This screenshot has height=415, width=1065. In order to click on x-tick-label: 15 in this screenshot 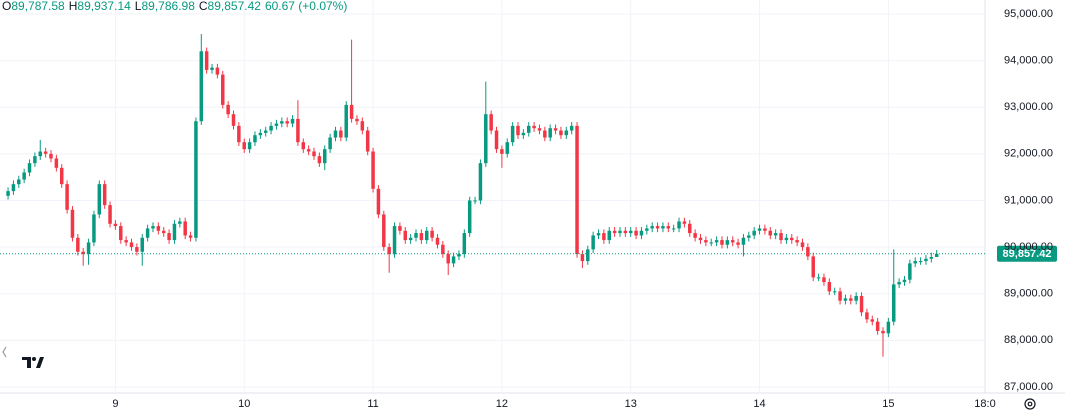, I will do `click(888, 404)`.